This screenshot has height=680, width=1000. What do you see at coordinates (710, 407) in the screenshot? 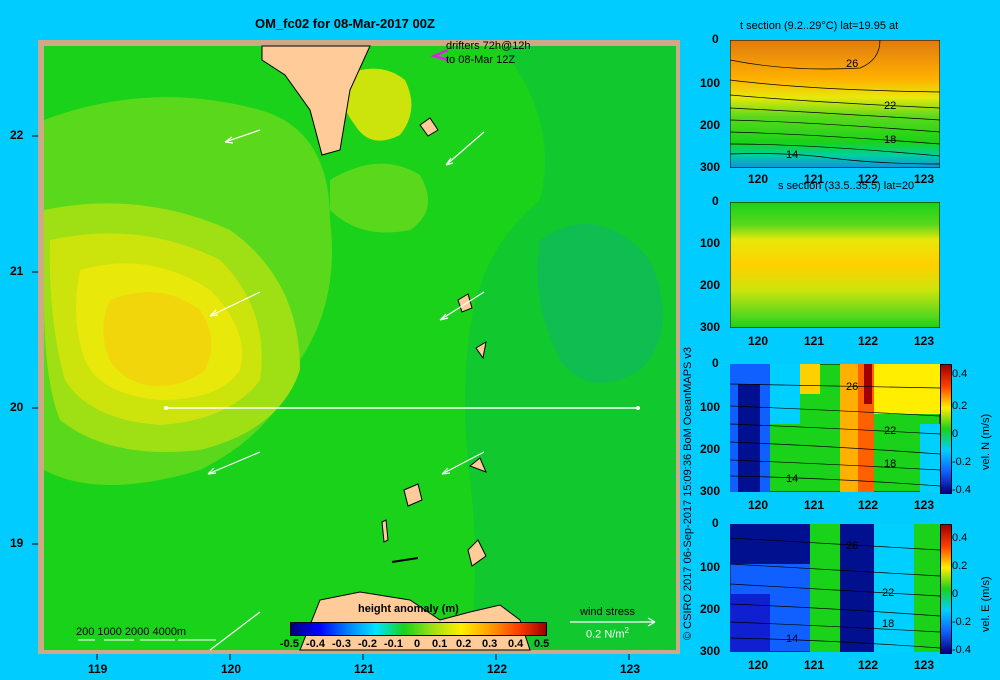
I see `p3-y100: 100` at bounding box center [710, 407].